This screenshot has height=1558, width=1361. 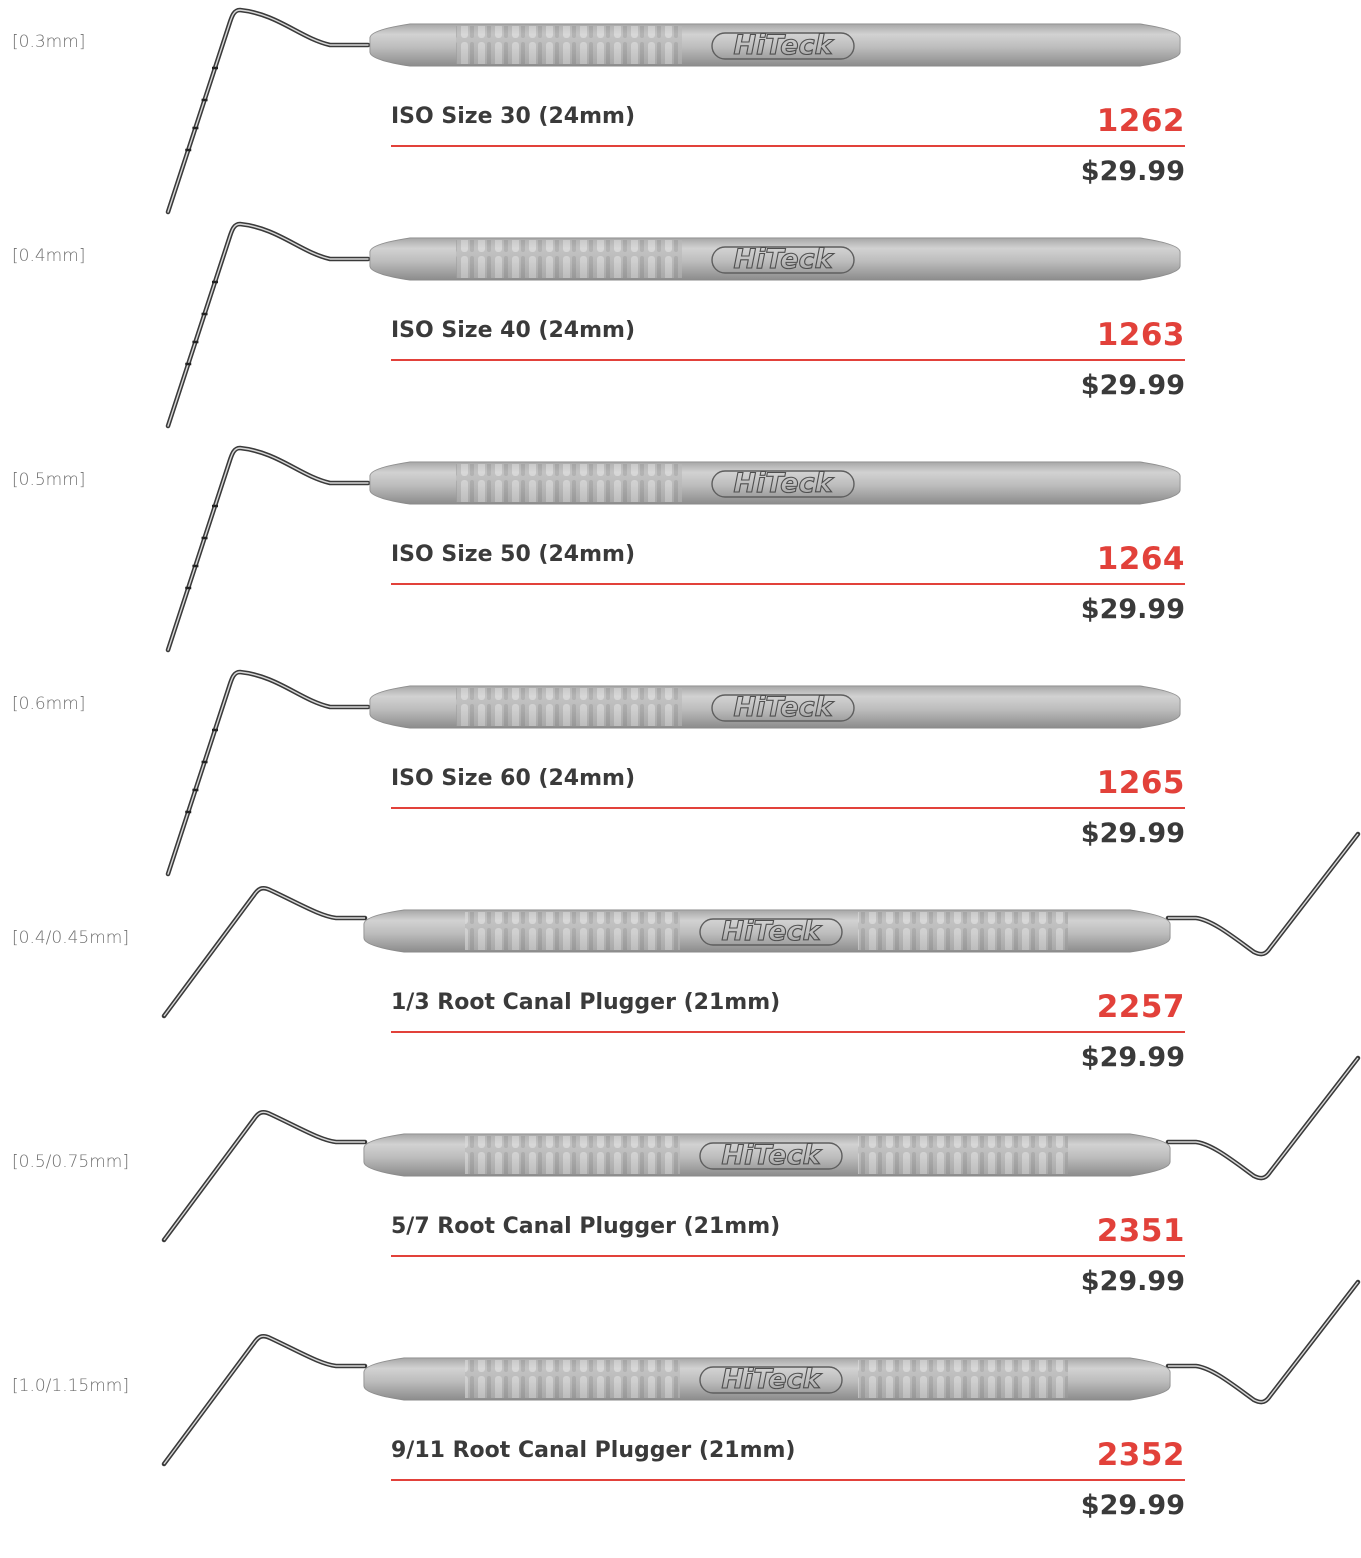 What do you see at coordinates (49, 256) in the screenshot?
I see `tip-size-label: [0.4mm]` at bounding box center [49, 256].